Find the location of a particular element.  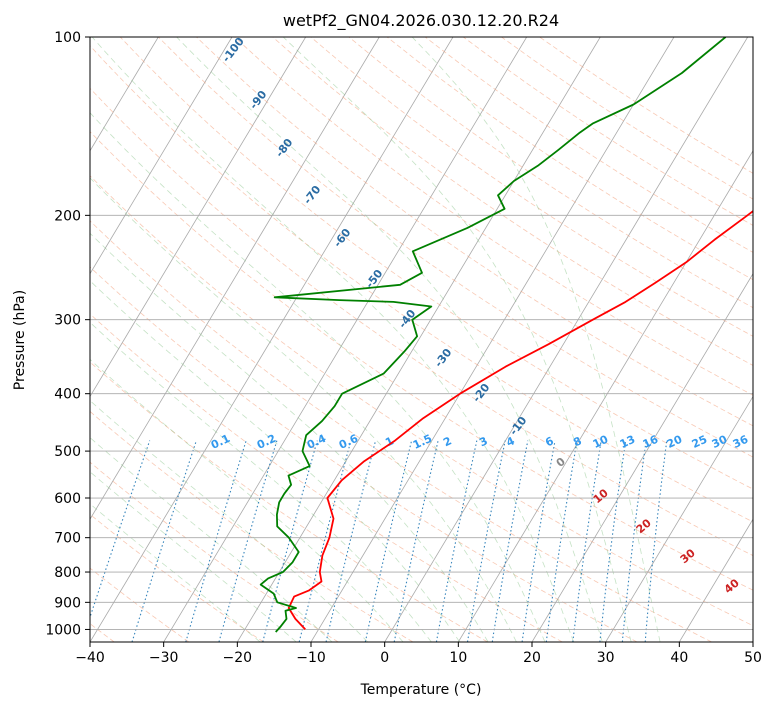

y-axis: 100 200 300 400 500 600 700 800 900 1000 is located at coordinates (67, 334).